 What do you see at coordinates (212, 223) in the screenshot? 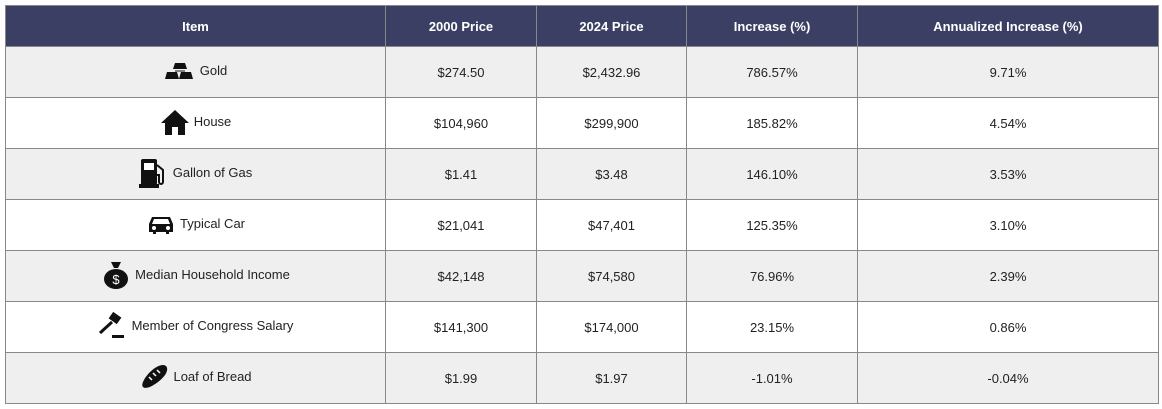
I see `item-label: Typical Car` at bounding box center [212, 223].